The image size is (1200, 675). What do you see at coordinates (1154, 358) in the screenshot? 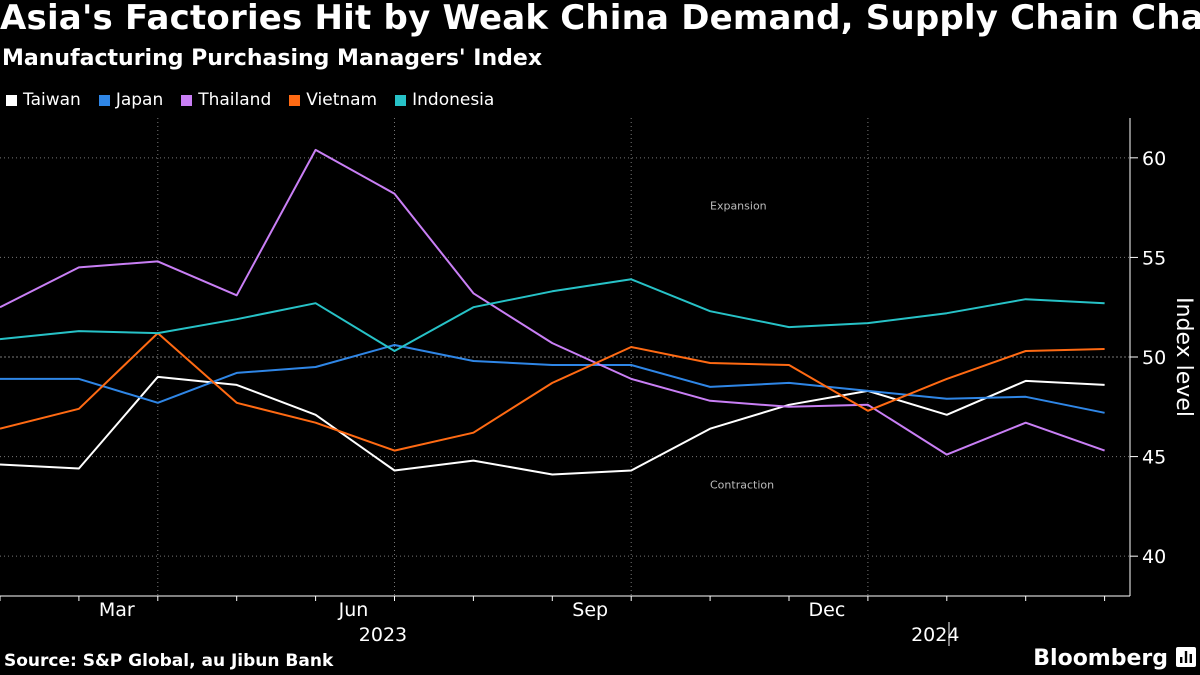
I see `ytick-label-50: 50` at bounding box center [1154, 358].